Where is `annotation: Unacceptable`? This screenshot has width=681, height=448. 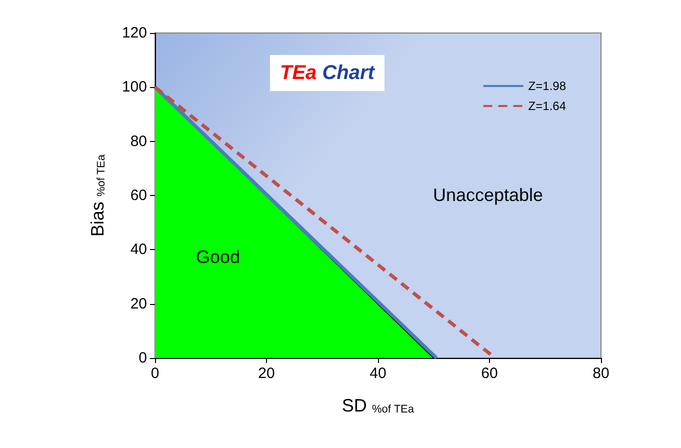
annotation: Unacceptable is located at coordinates (488, 195).